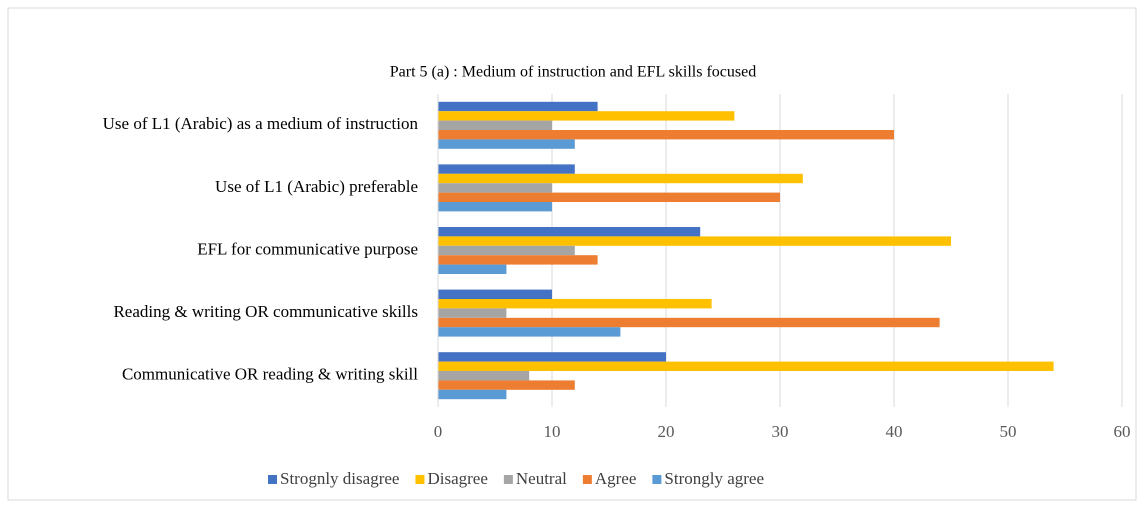  What do you see at coordinates (552, 431) in the screenshot?
I see `x-tick-label: 10` at bounding box center [552, 431].